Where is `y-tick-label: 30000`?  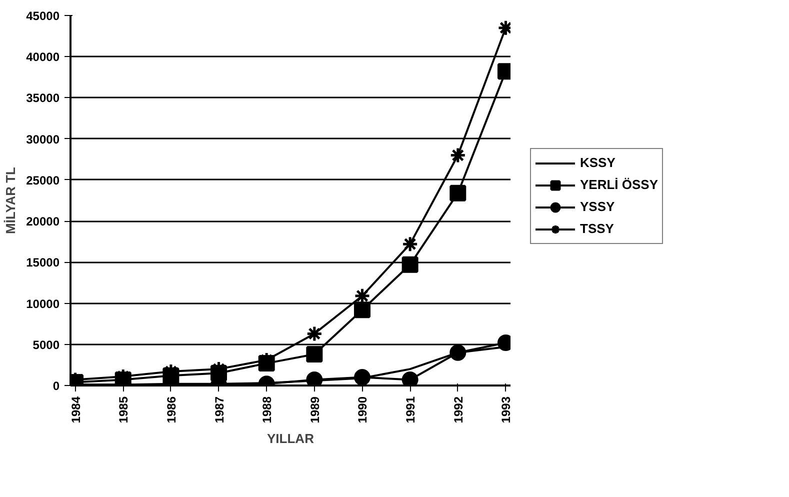 y-tick-label: 30000 is located at coordinates (43, 139).